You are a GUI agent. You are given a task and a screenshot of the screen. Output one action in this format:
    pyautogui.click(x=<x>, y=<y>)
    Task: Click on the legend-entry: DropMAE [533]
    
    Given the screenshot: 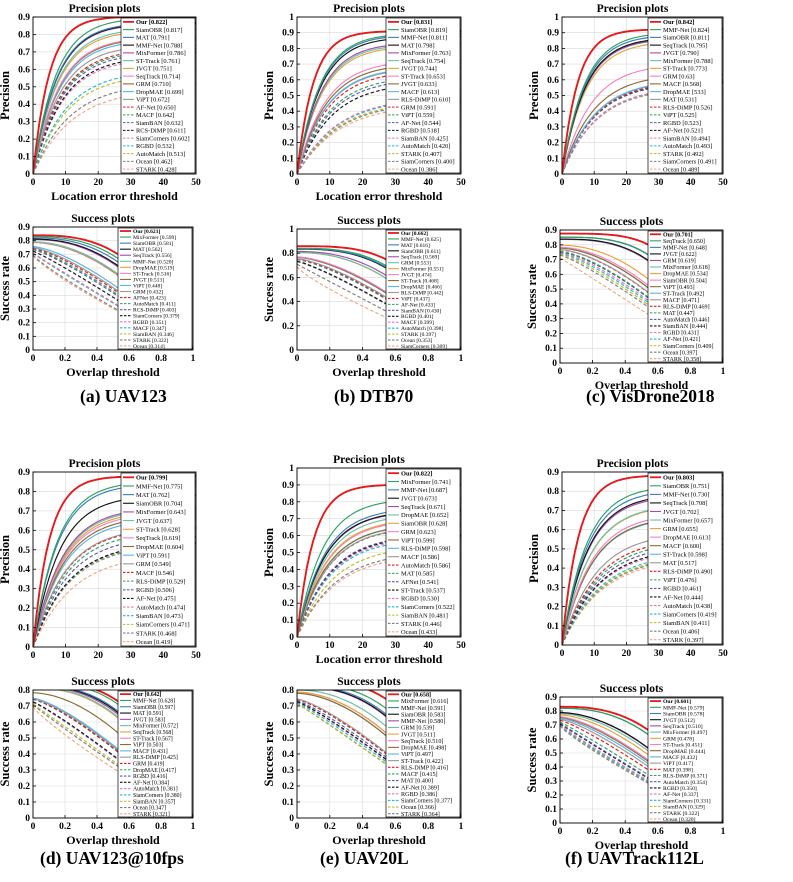 What is the action you would take?
    pyautogui.click(x=684, y=92)
    